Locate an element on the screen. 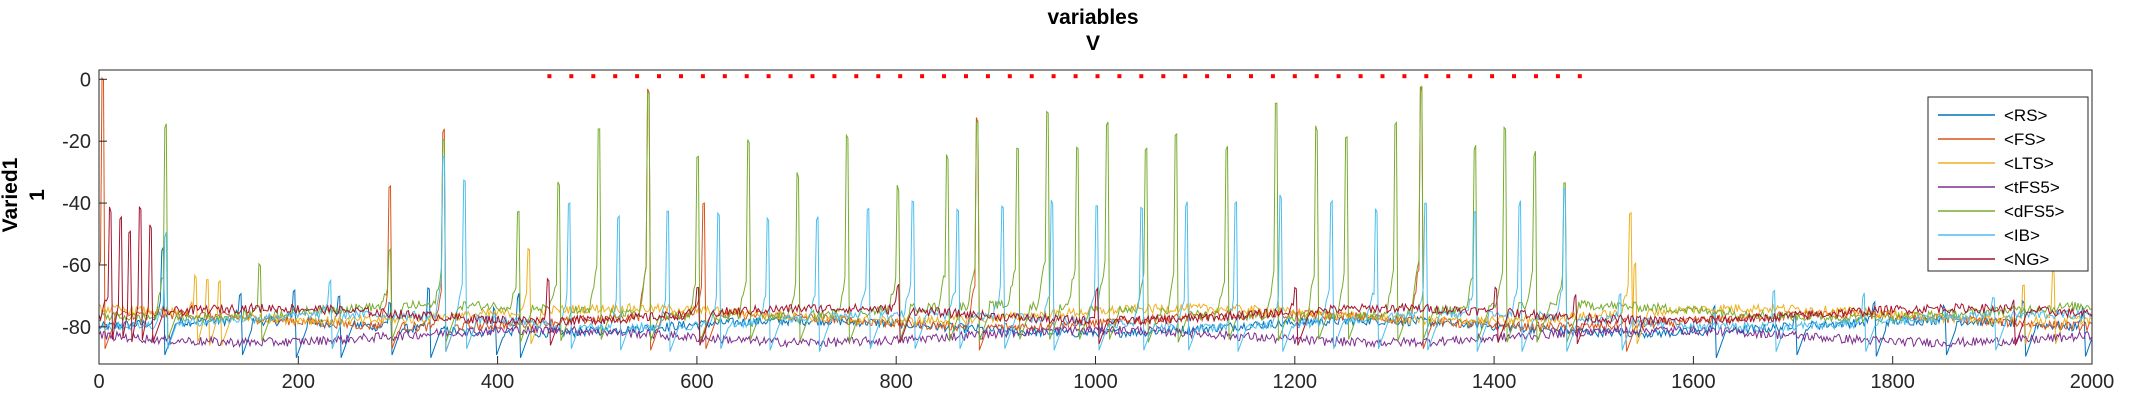  legend-label: <IB> is located at coordinates (2022, 235).